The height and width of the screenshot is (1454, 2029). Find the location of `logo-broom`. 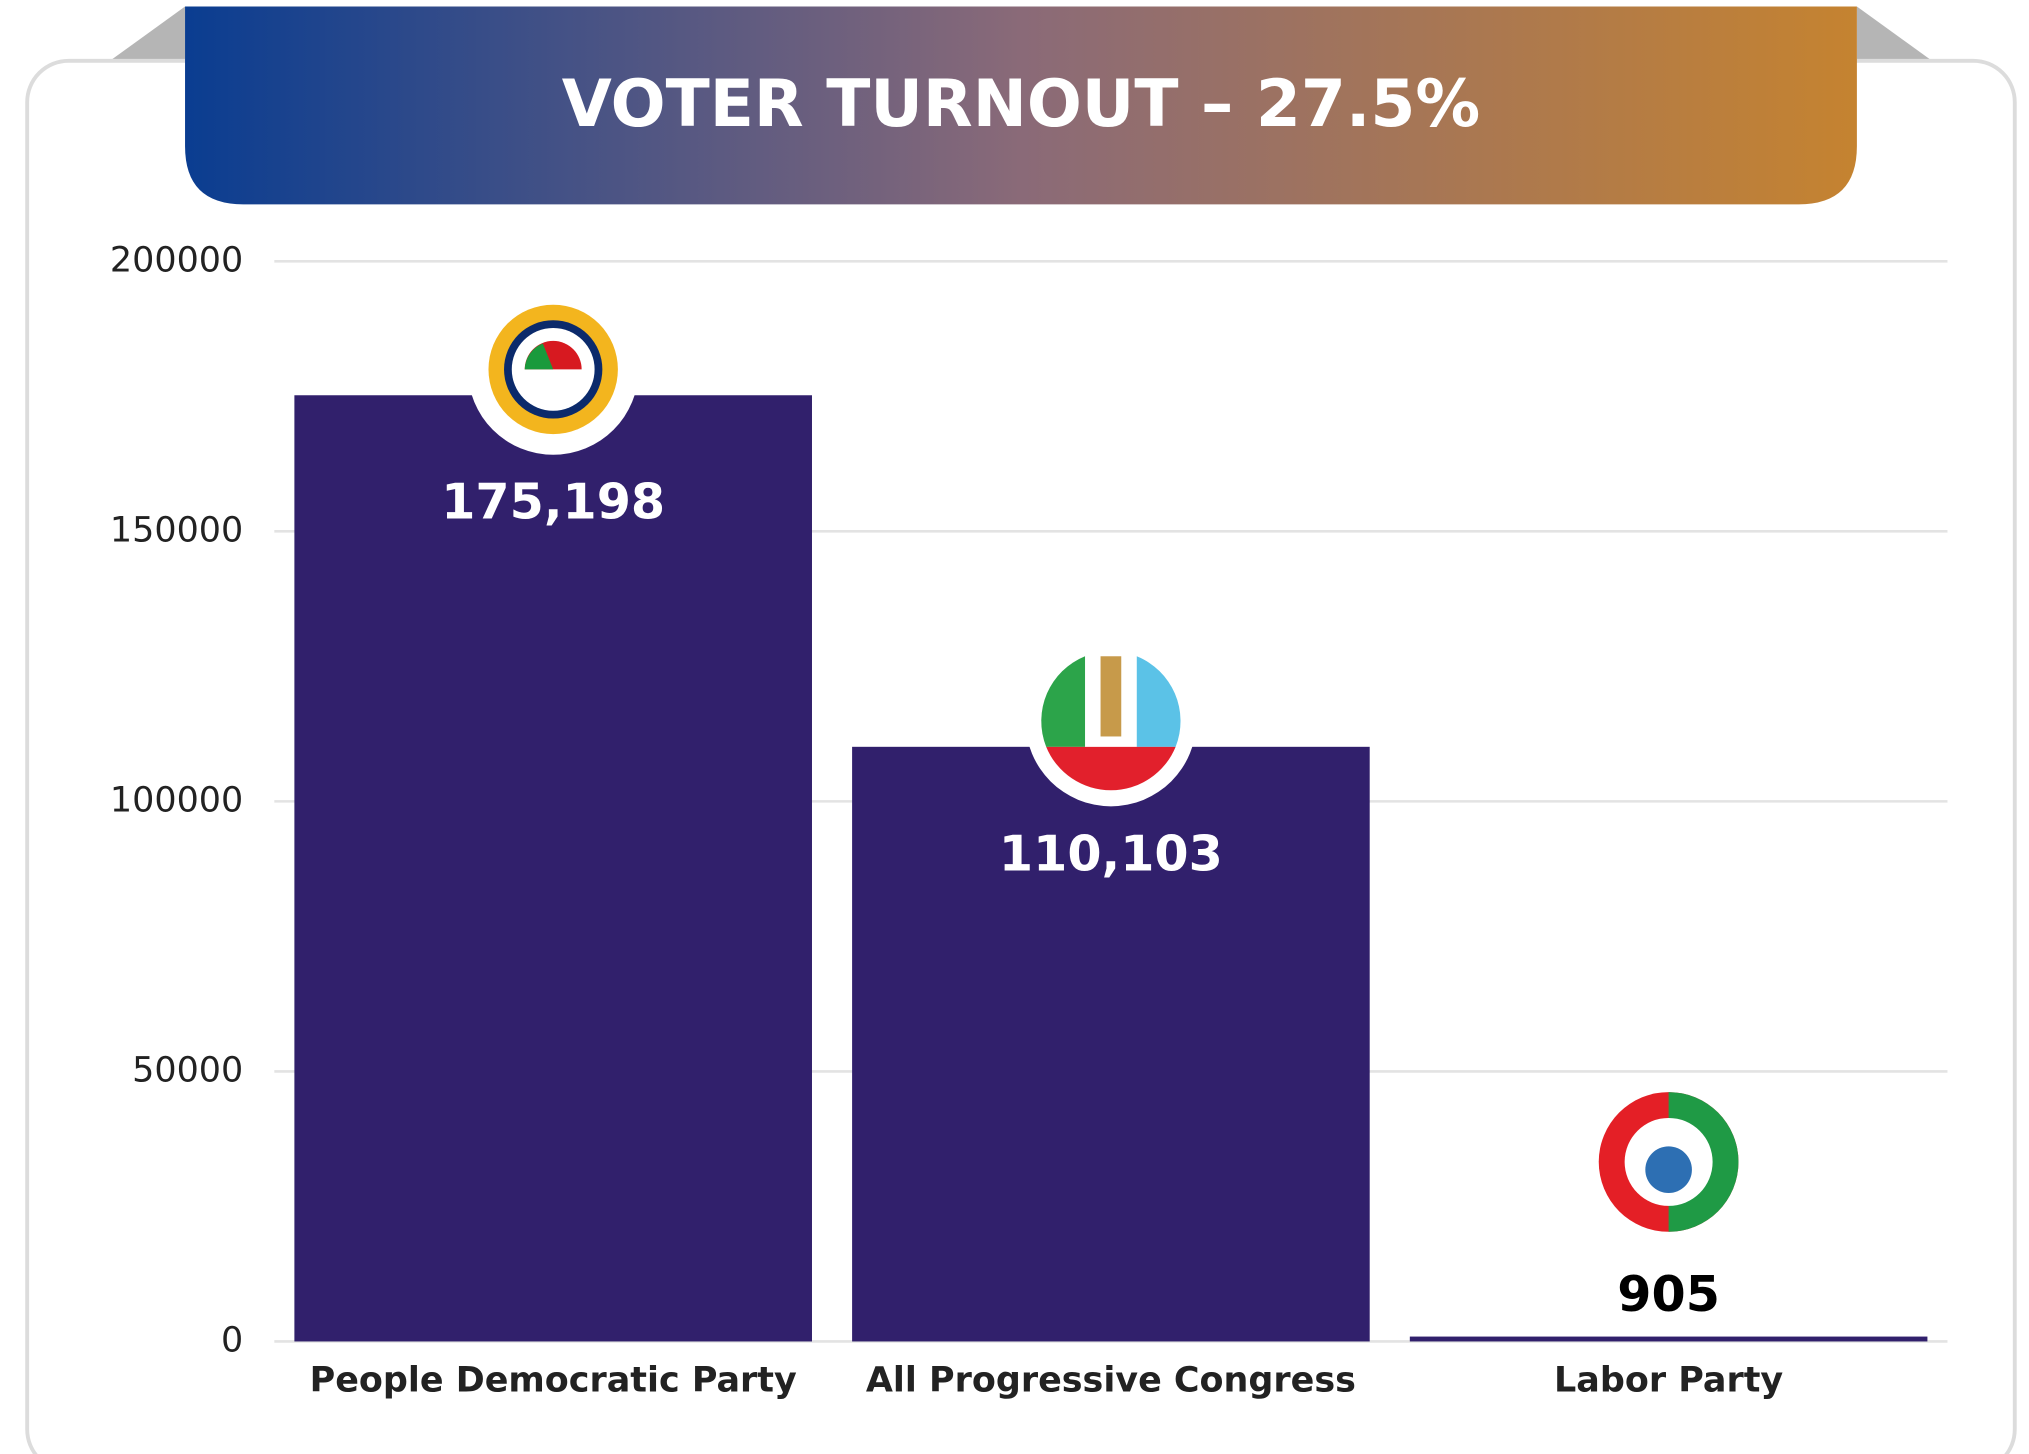

logo-broom is located at coordinates (1111, 696).